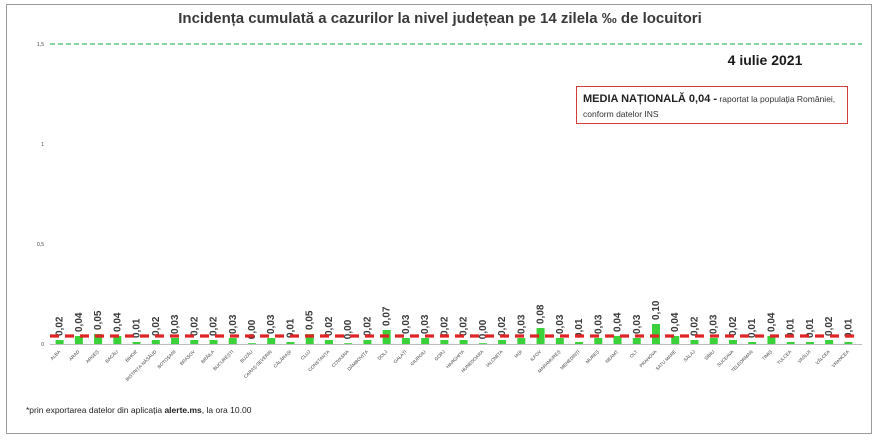  What do you see at coordinates (823, 357) in the screenshot?
I see `x-tick-label: VÂLCEA` at bounding box center [823, 357].